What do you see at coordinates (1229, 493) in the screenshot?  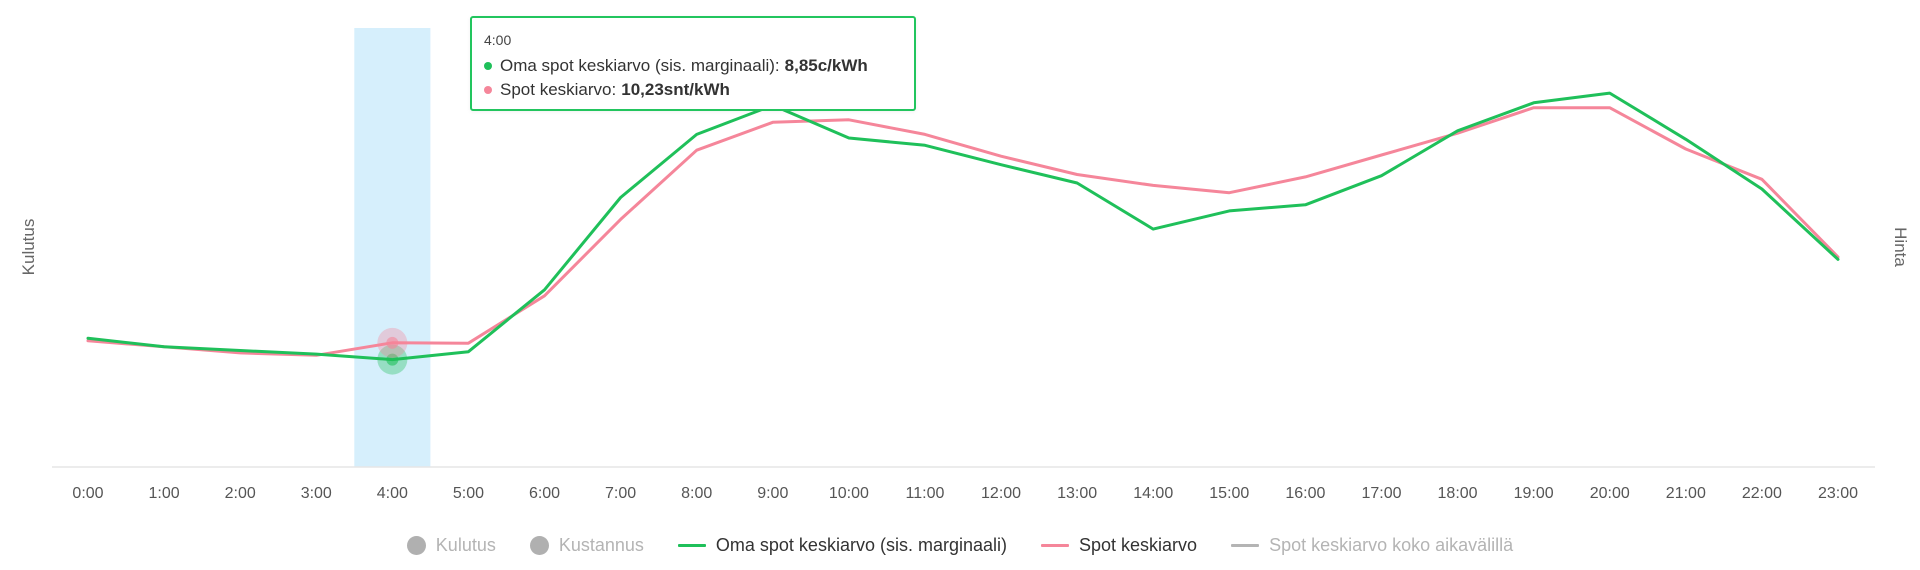 I see `x-tick-label: 15:00` at bounding box center [1229, 493].